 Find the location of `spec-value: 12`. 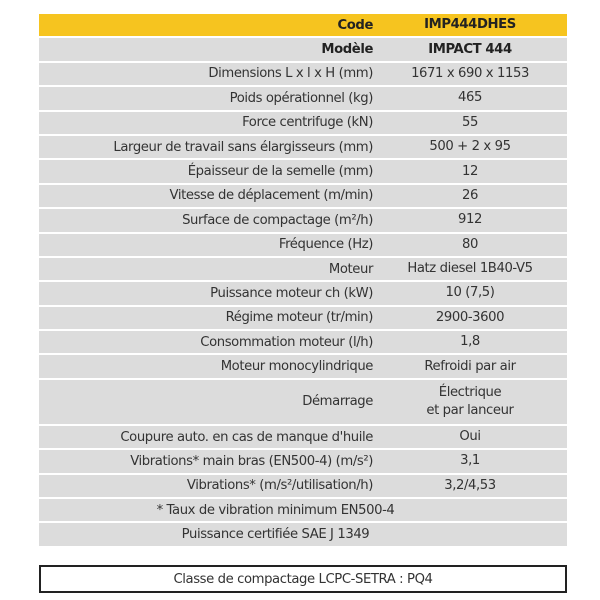

spec-value: 12 is located at coordinates (470, 171).